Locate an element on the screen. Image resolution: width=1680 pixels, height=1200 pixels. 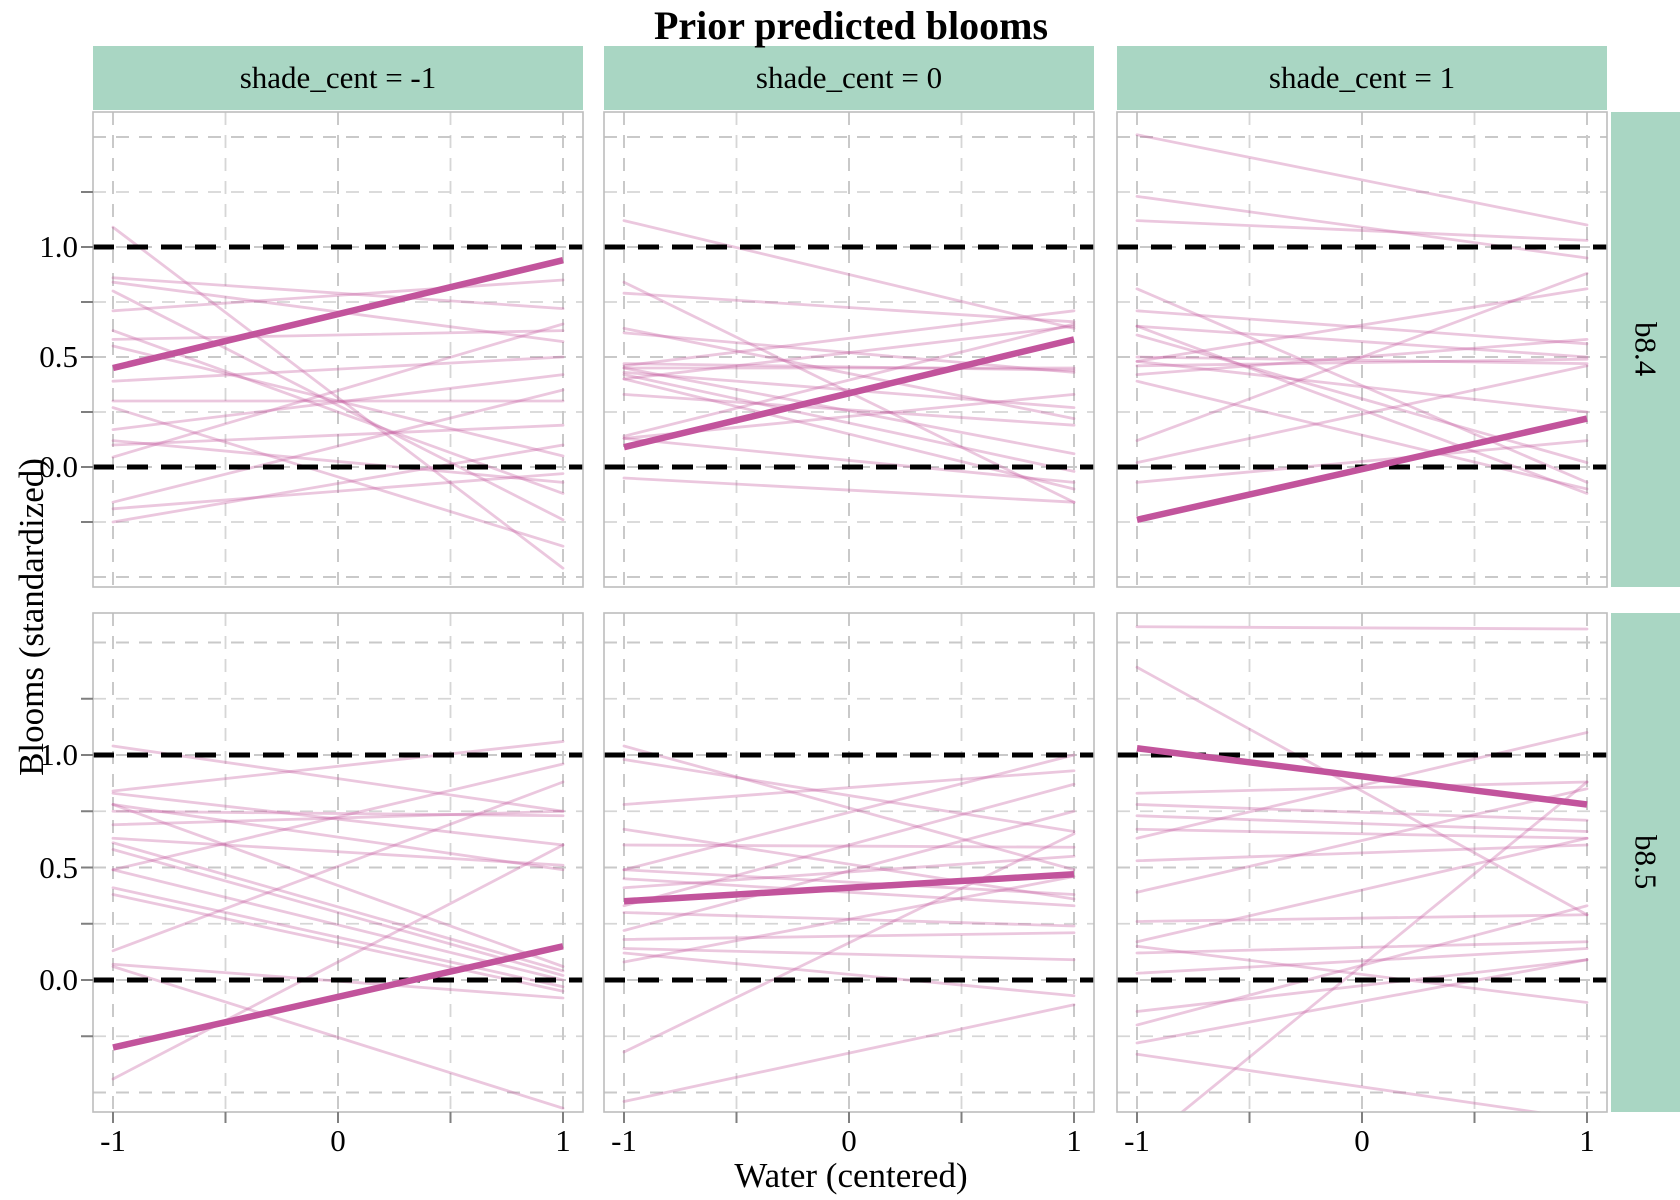
panel-b8.4-1 is located at coordinates (849, 349).